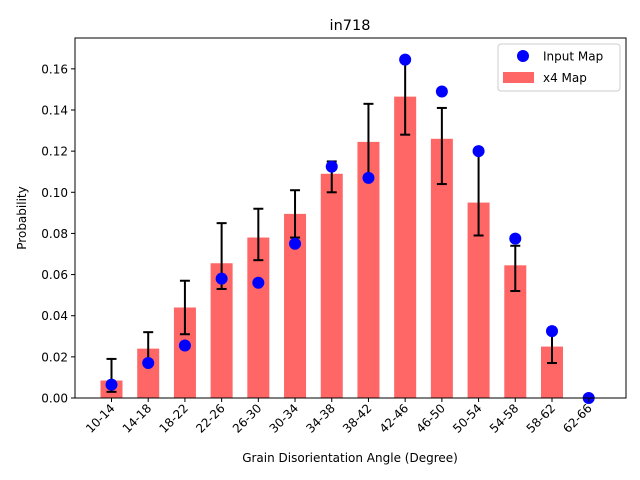 Image resolution: width=640 pixels, height=480 pixels. I want to click on chart-title: in718, so click(350, 26).